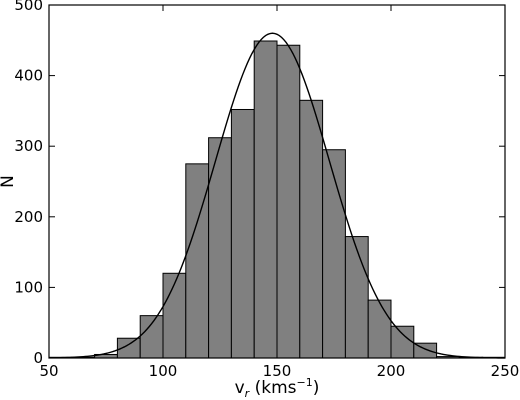 The width and height of the screenshot is (520, 400). Describe the element at coordinates (38, 358) in the screenshot. I see `y-tick-label: 0` at that location.